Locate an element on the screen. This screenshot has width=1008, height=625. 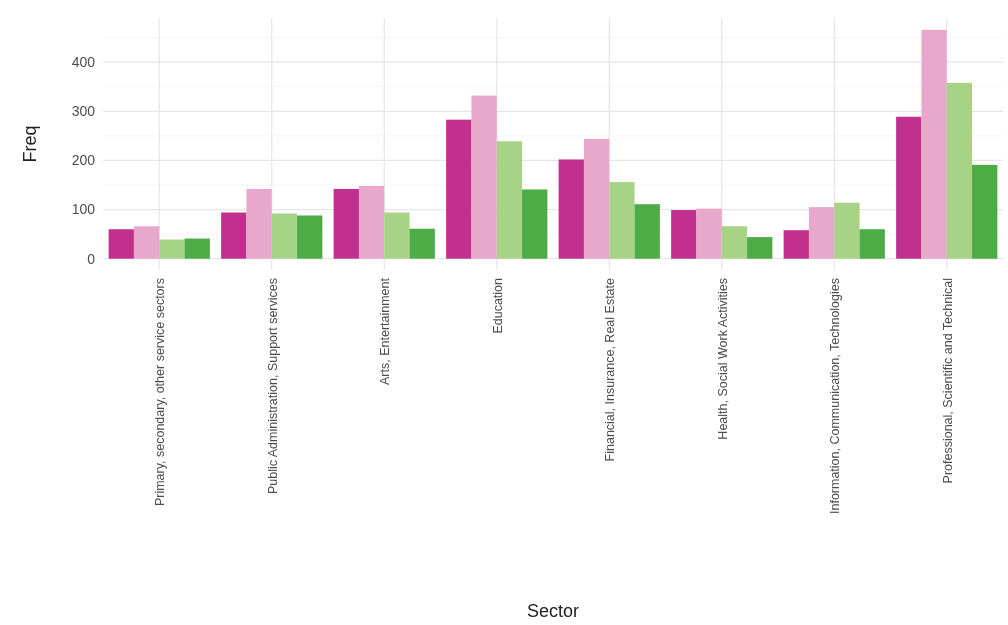
x-tick-label: Public Administration, Support services is located at coordinates (272, 386).